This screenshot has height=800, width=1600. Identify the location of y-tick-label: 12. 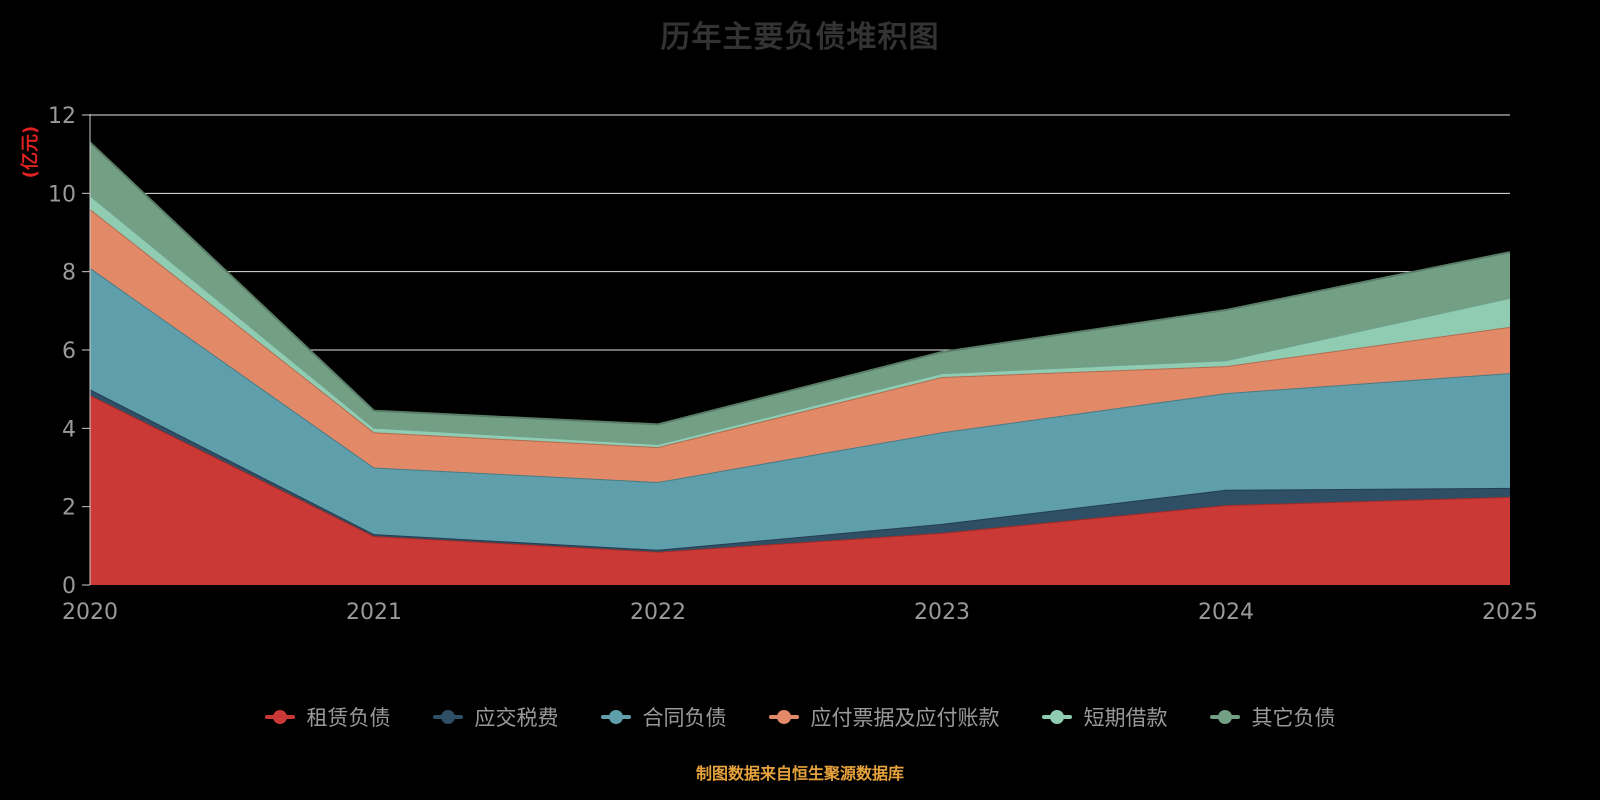
(62, 116).